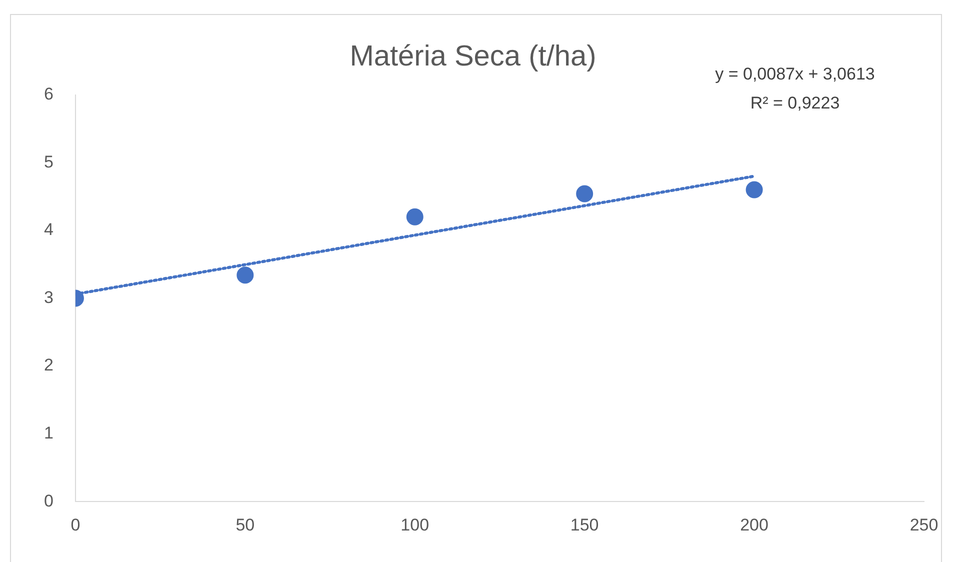 This screenshot has height=562, width=956. I want to click on x-tick-label: 150, so click(584, 524).